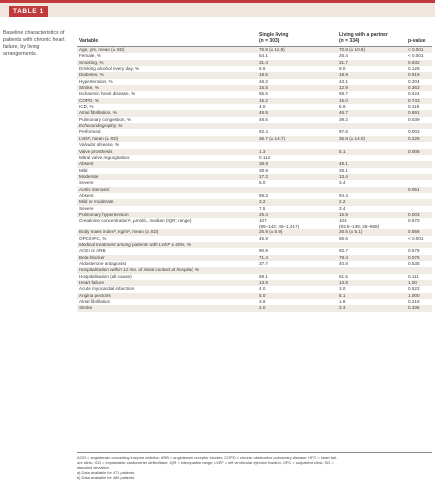 The width and height of the screenshot is (435, 481). What do you see at coordinates (254, 215) in the screenshot?
I see `table-row: Pulmonary hypertension 25.4 15.9 0.003` at bounding box center [254, 215].